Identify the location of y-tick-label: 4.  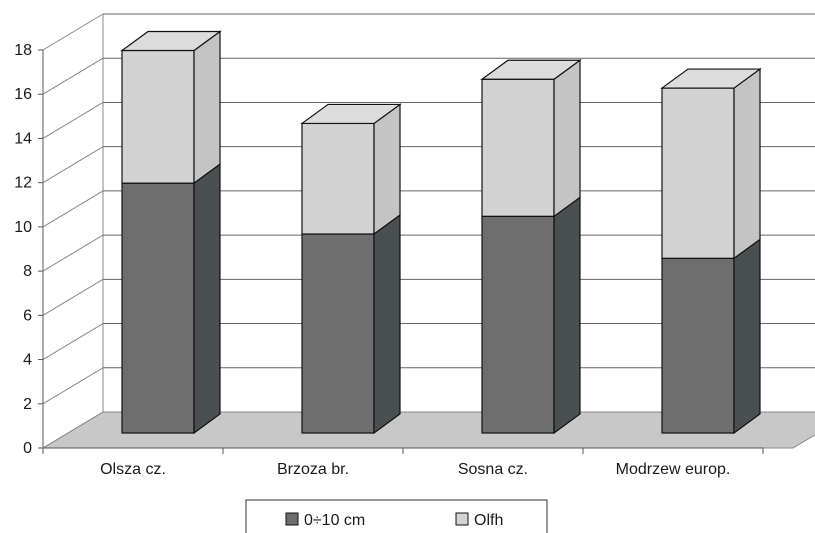
(27, 360).